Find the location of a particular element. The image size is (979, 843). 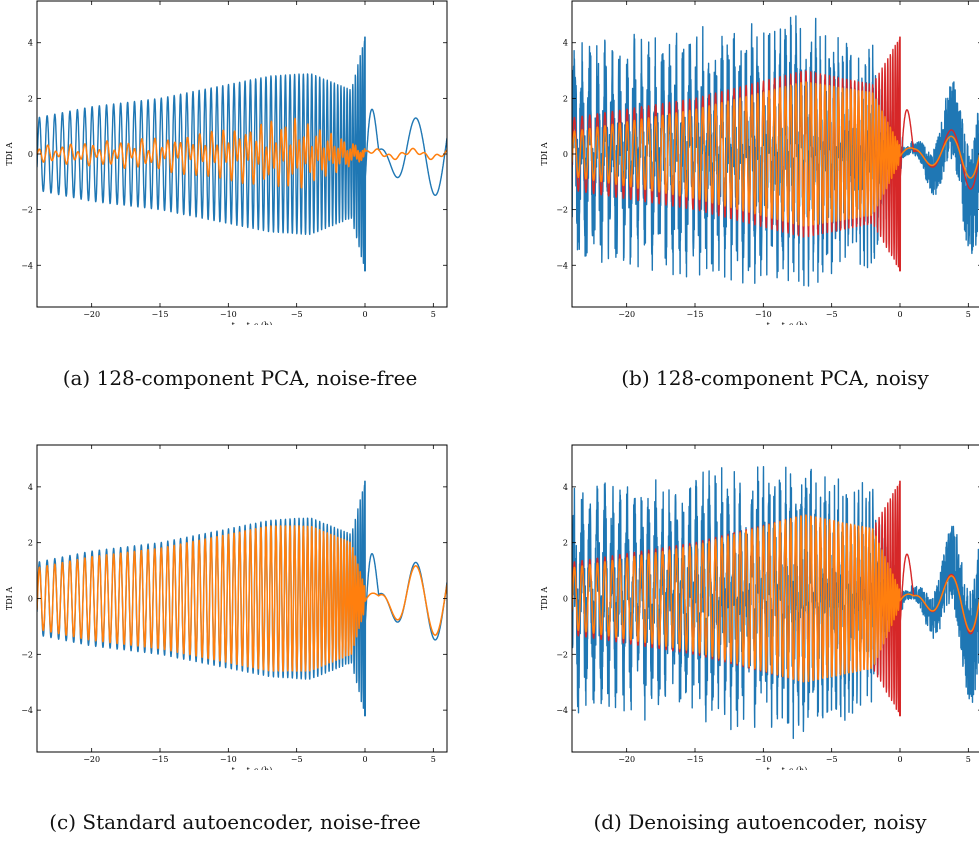

caption-d: (d) Denoising autoencoder, noisy is located at coordinates (760, 822).